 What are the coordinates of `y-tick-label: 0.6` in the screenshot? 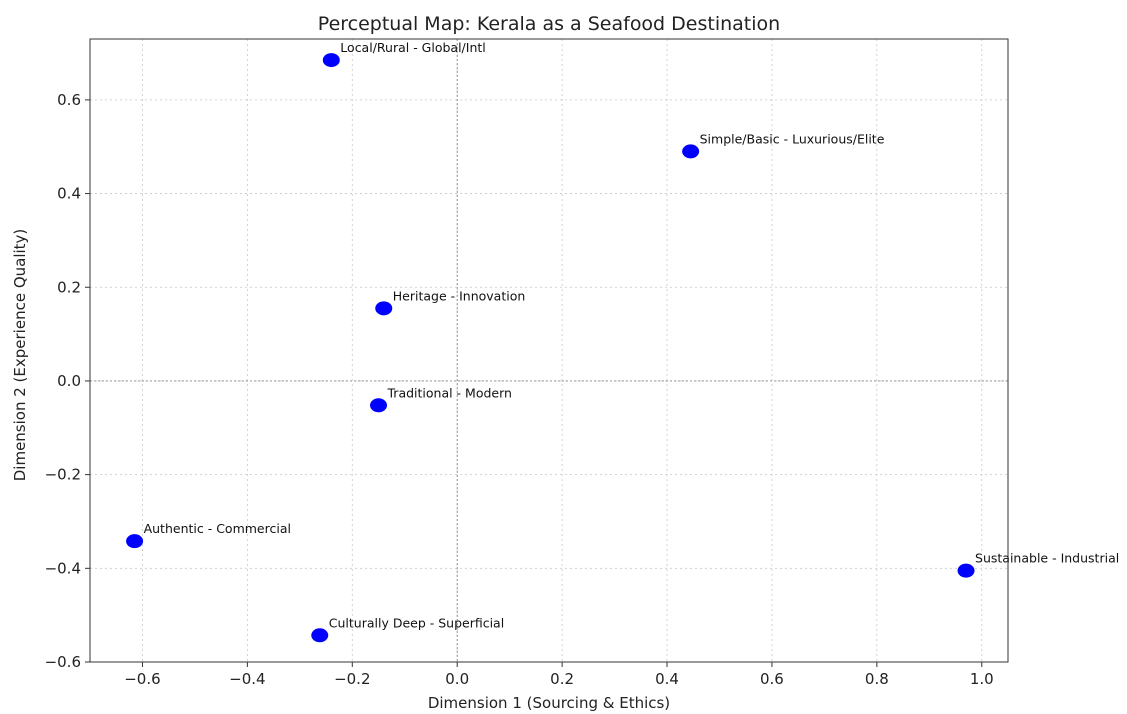 It's located at (69, 100).